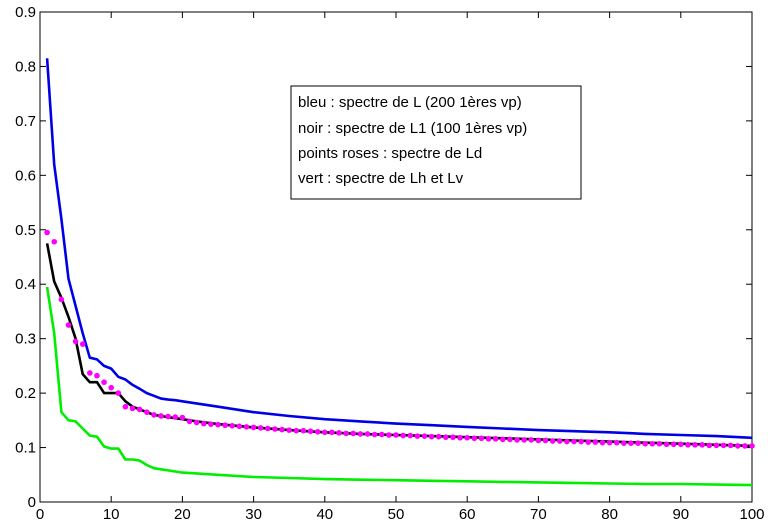  Describe the element at coordinates (324, 514) in the screenshot. I see `x-tick-label: 40` at that location.